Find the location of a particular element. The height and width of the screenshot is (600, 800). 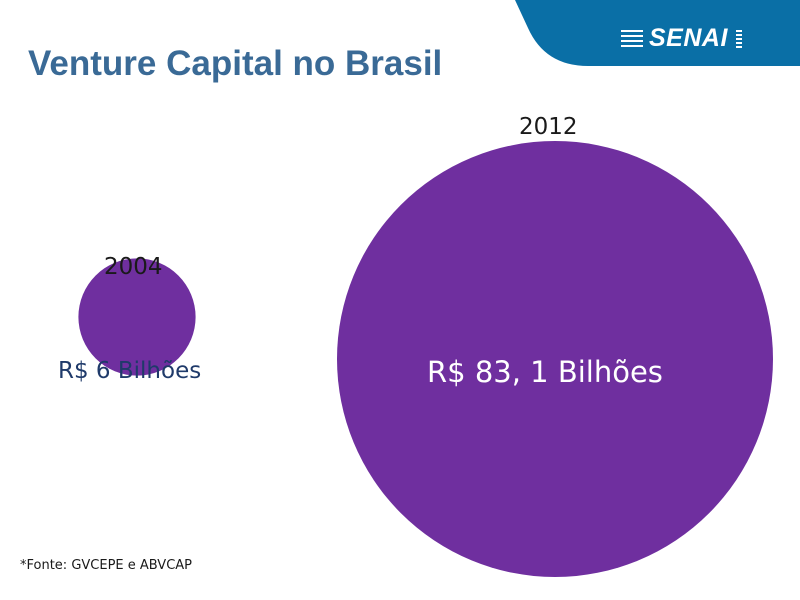

logo-band is located at coordinates (657, 33).